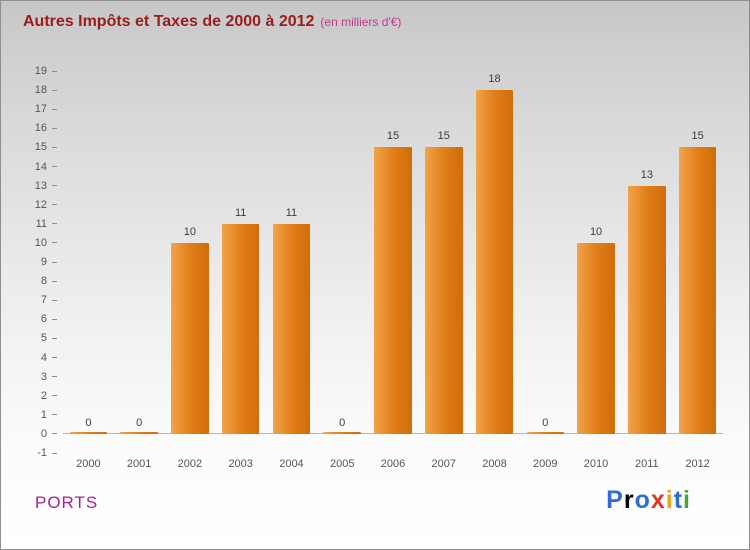  What do you see at coordinates (646, 174) in the screenshot?
I see `bar-value-label: 13` at bounding box center [646, 174].